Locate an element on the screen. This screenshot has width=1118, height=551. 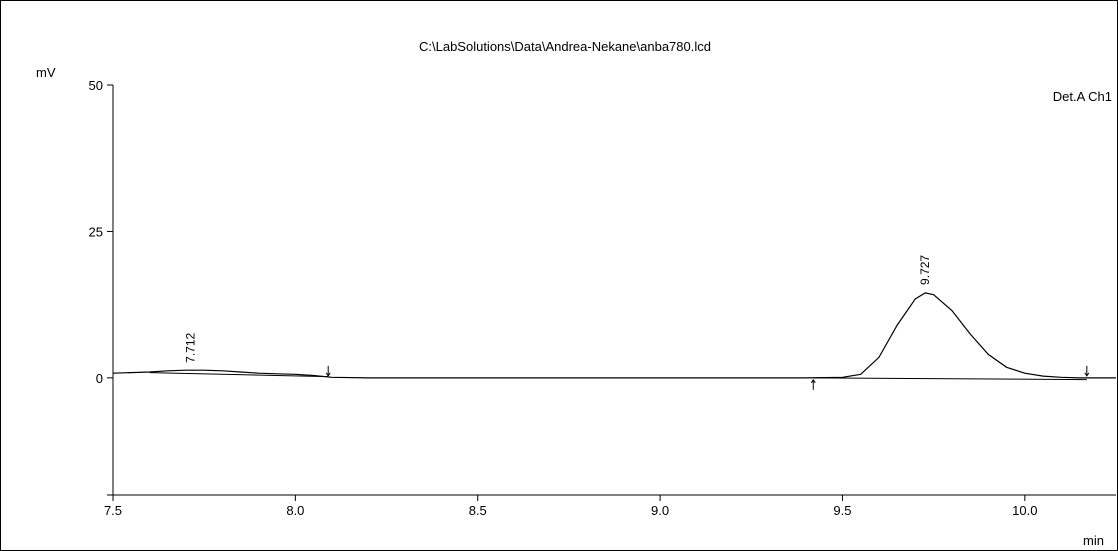
peak-label: 9.727 is located at coordinates (925, 270).